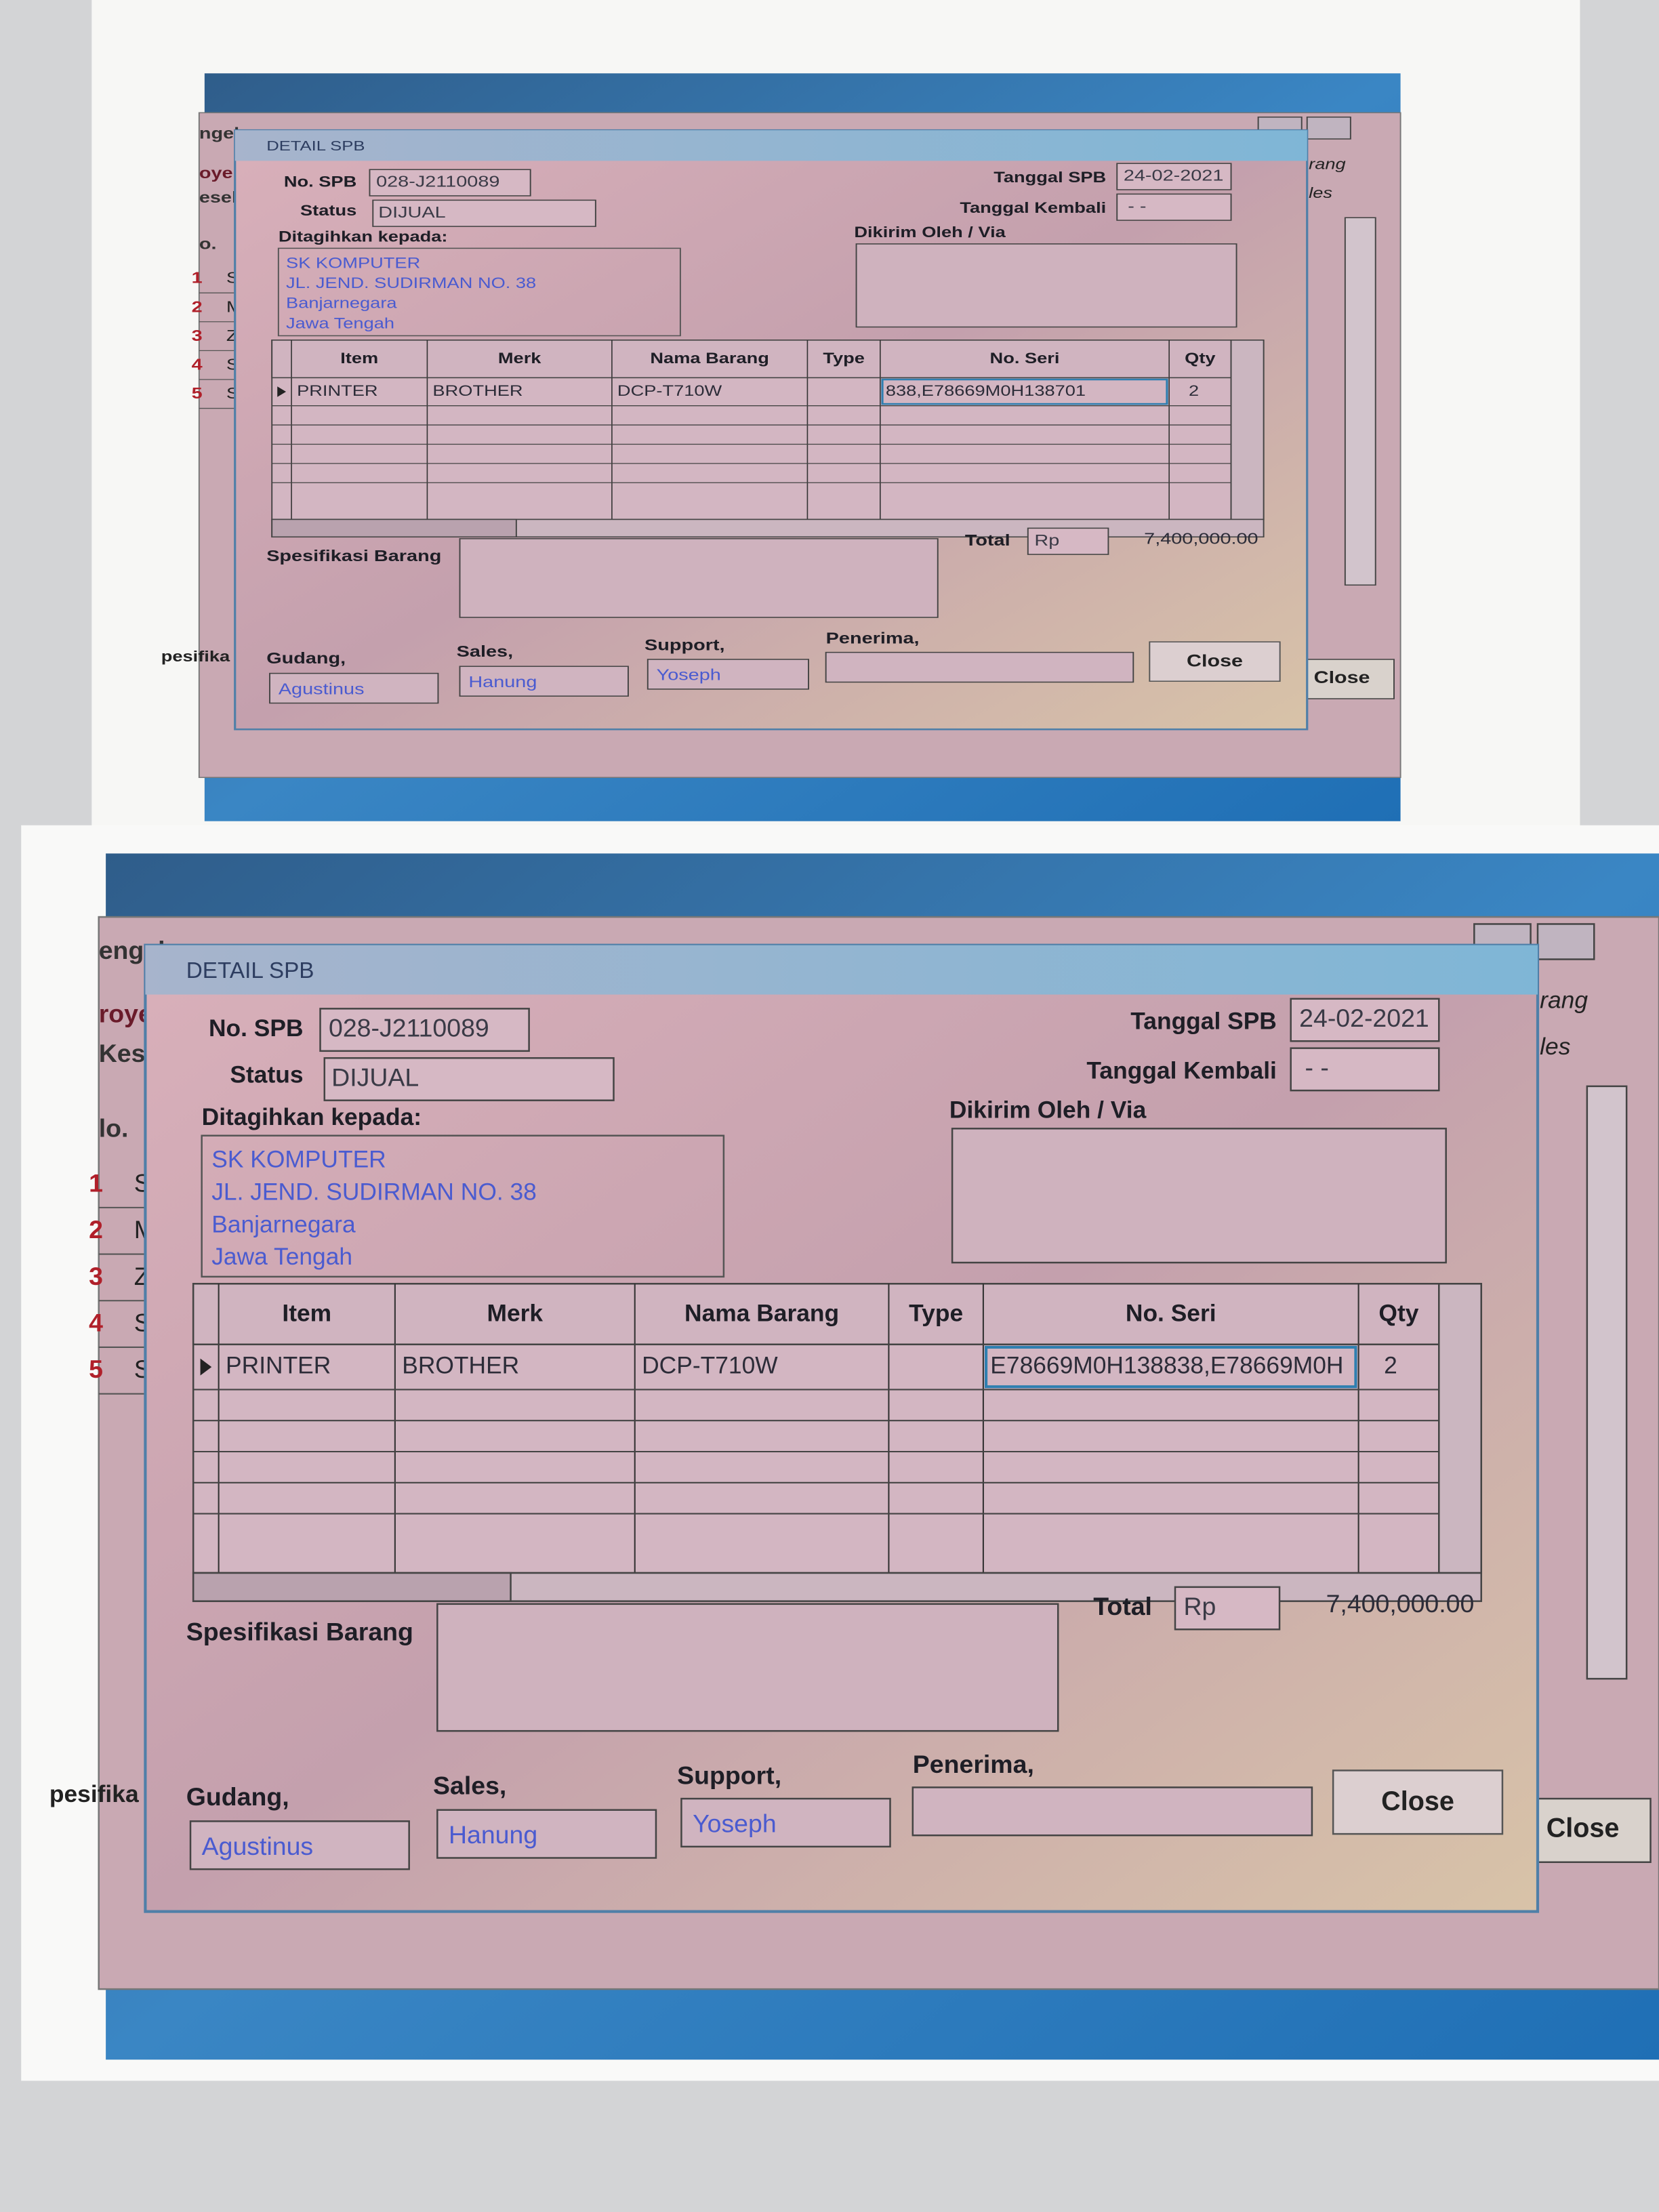 The image size is (1659, 2212). What do you see at coordinates (689, 675) in the screenshot?
I see `signature-name: Yoseph` at bounding box center [689, 675].